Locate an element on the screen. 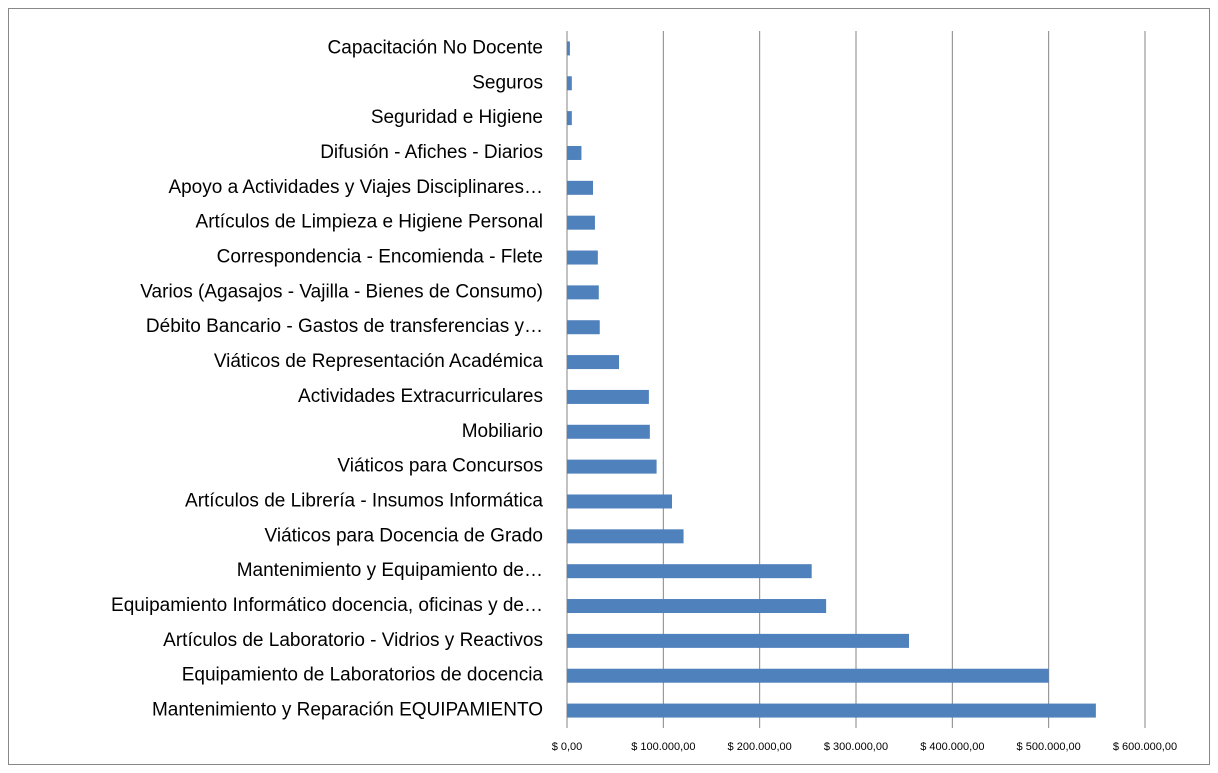  y-tick-label: Equipamiento de Laboratorios de docencia is located at coordinates (363, 675).